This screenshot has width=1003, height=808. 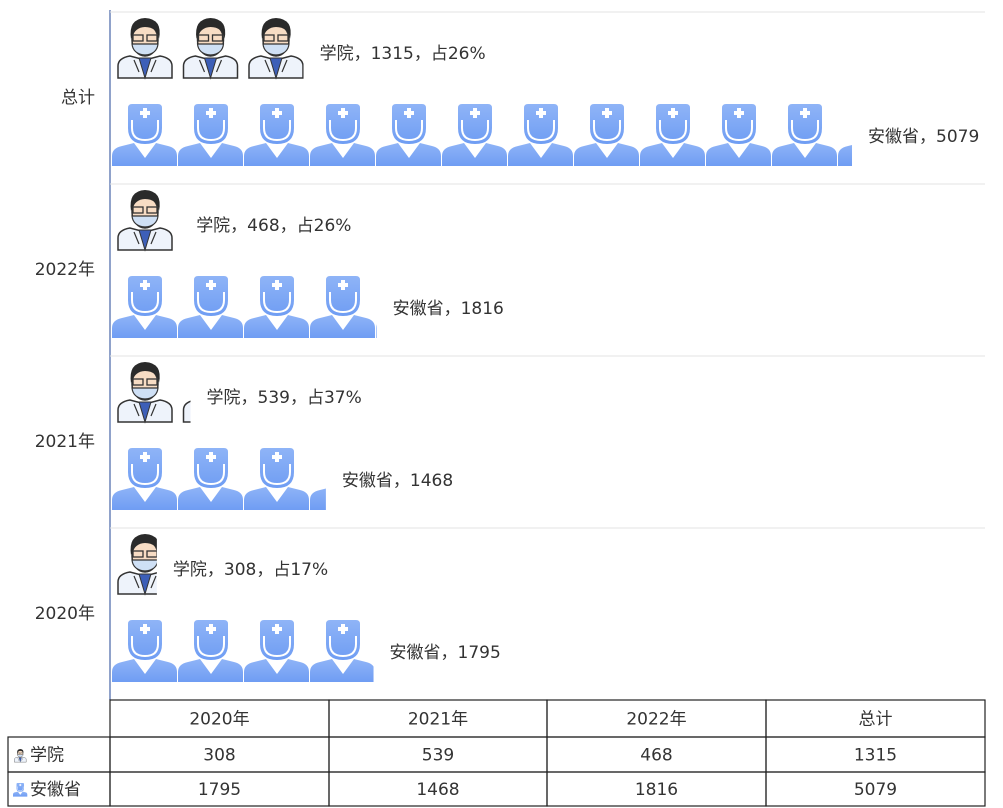 I want to click on table-header: 2021年, so click(x=438, y=720).